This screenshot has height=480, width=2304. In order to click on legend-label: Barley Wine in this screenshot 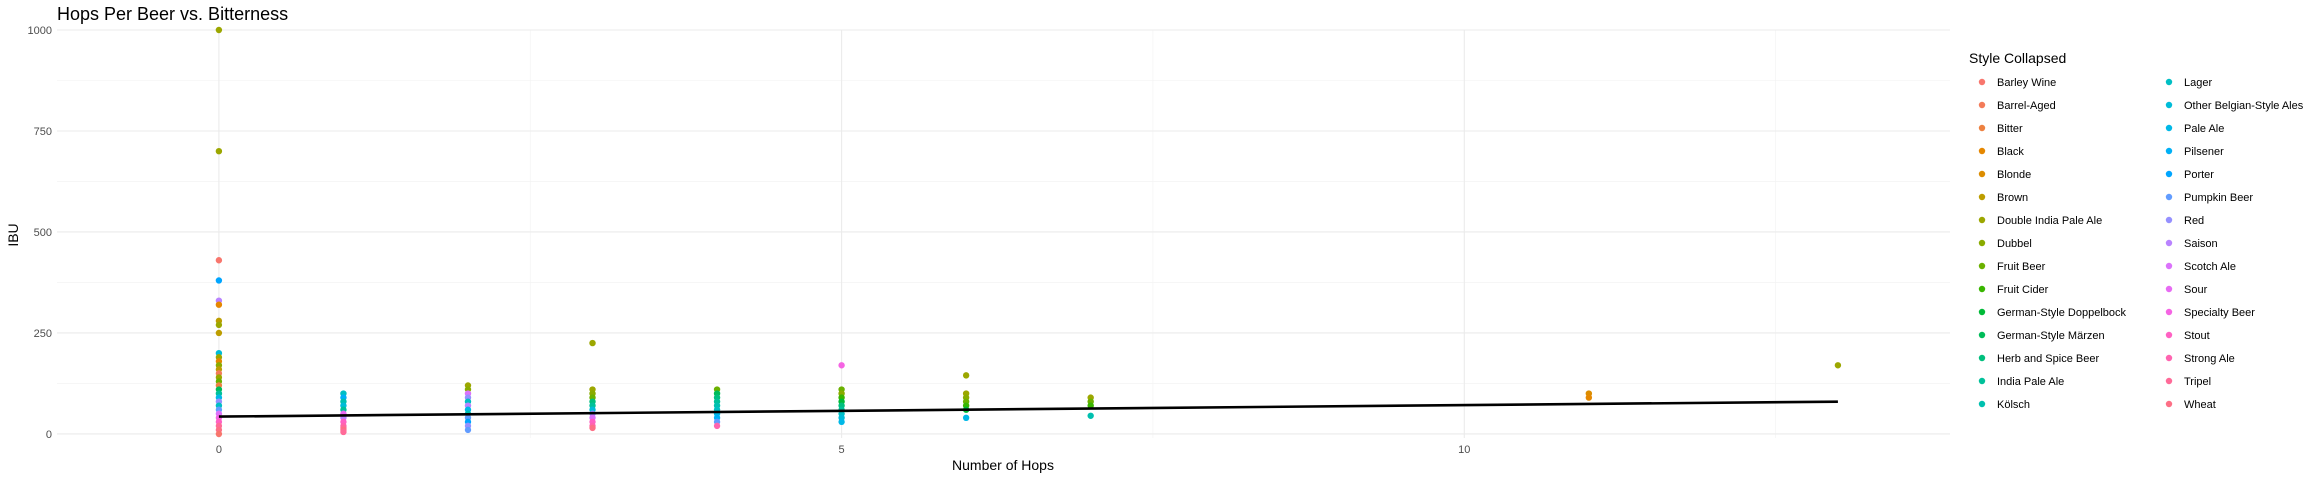, I will do `click(2026, 83)`.